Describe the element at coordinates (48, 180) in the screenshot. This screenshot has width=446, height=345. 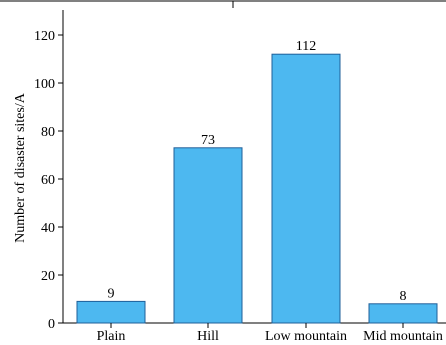
I see `y-tick-label: 60` at that location.